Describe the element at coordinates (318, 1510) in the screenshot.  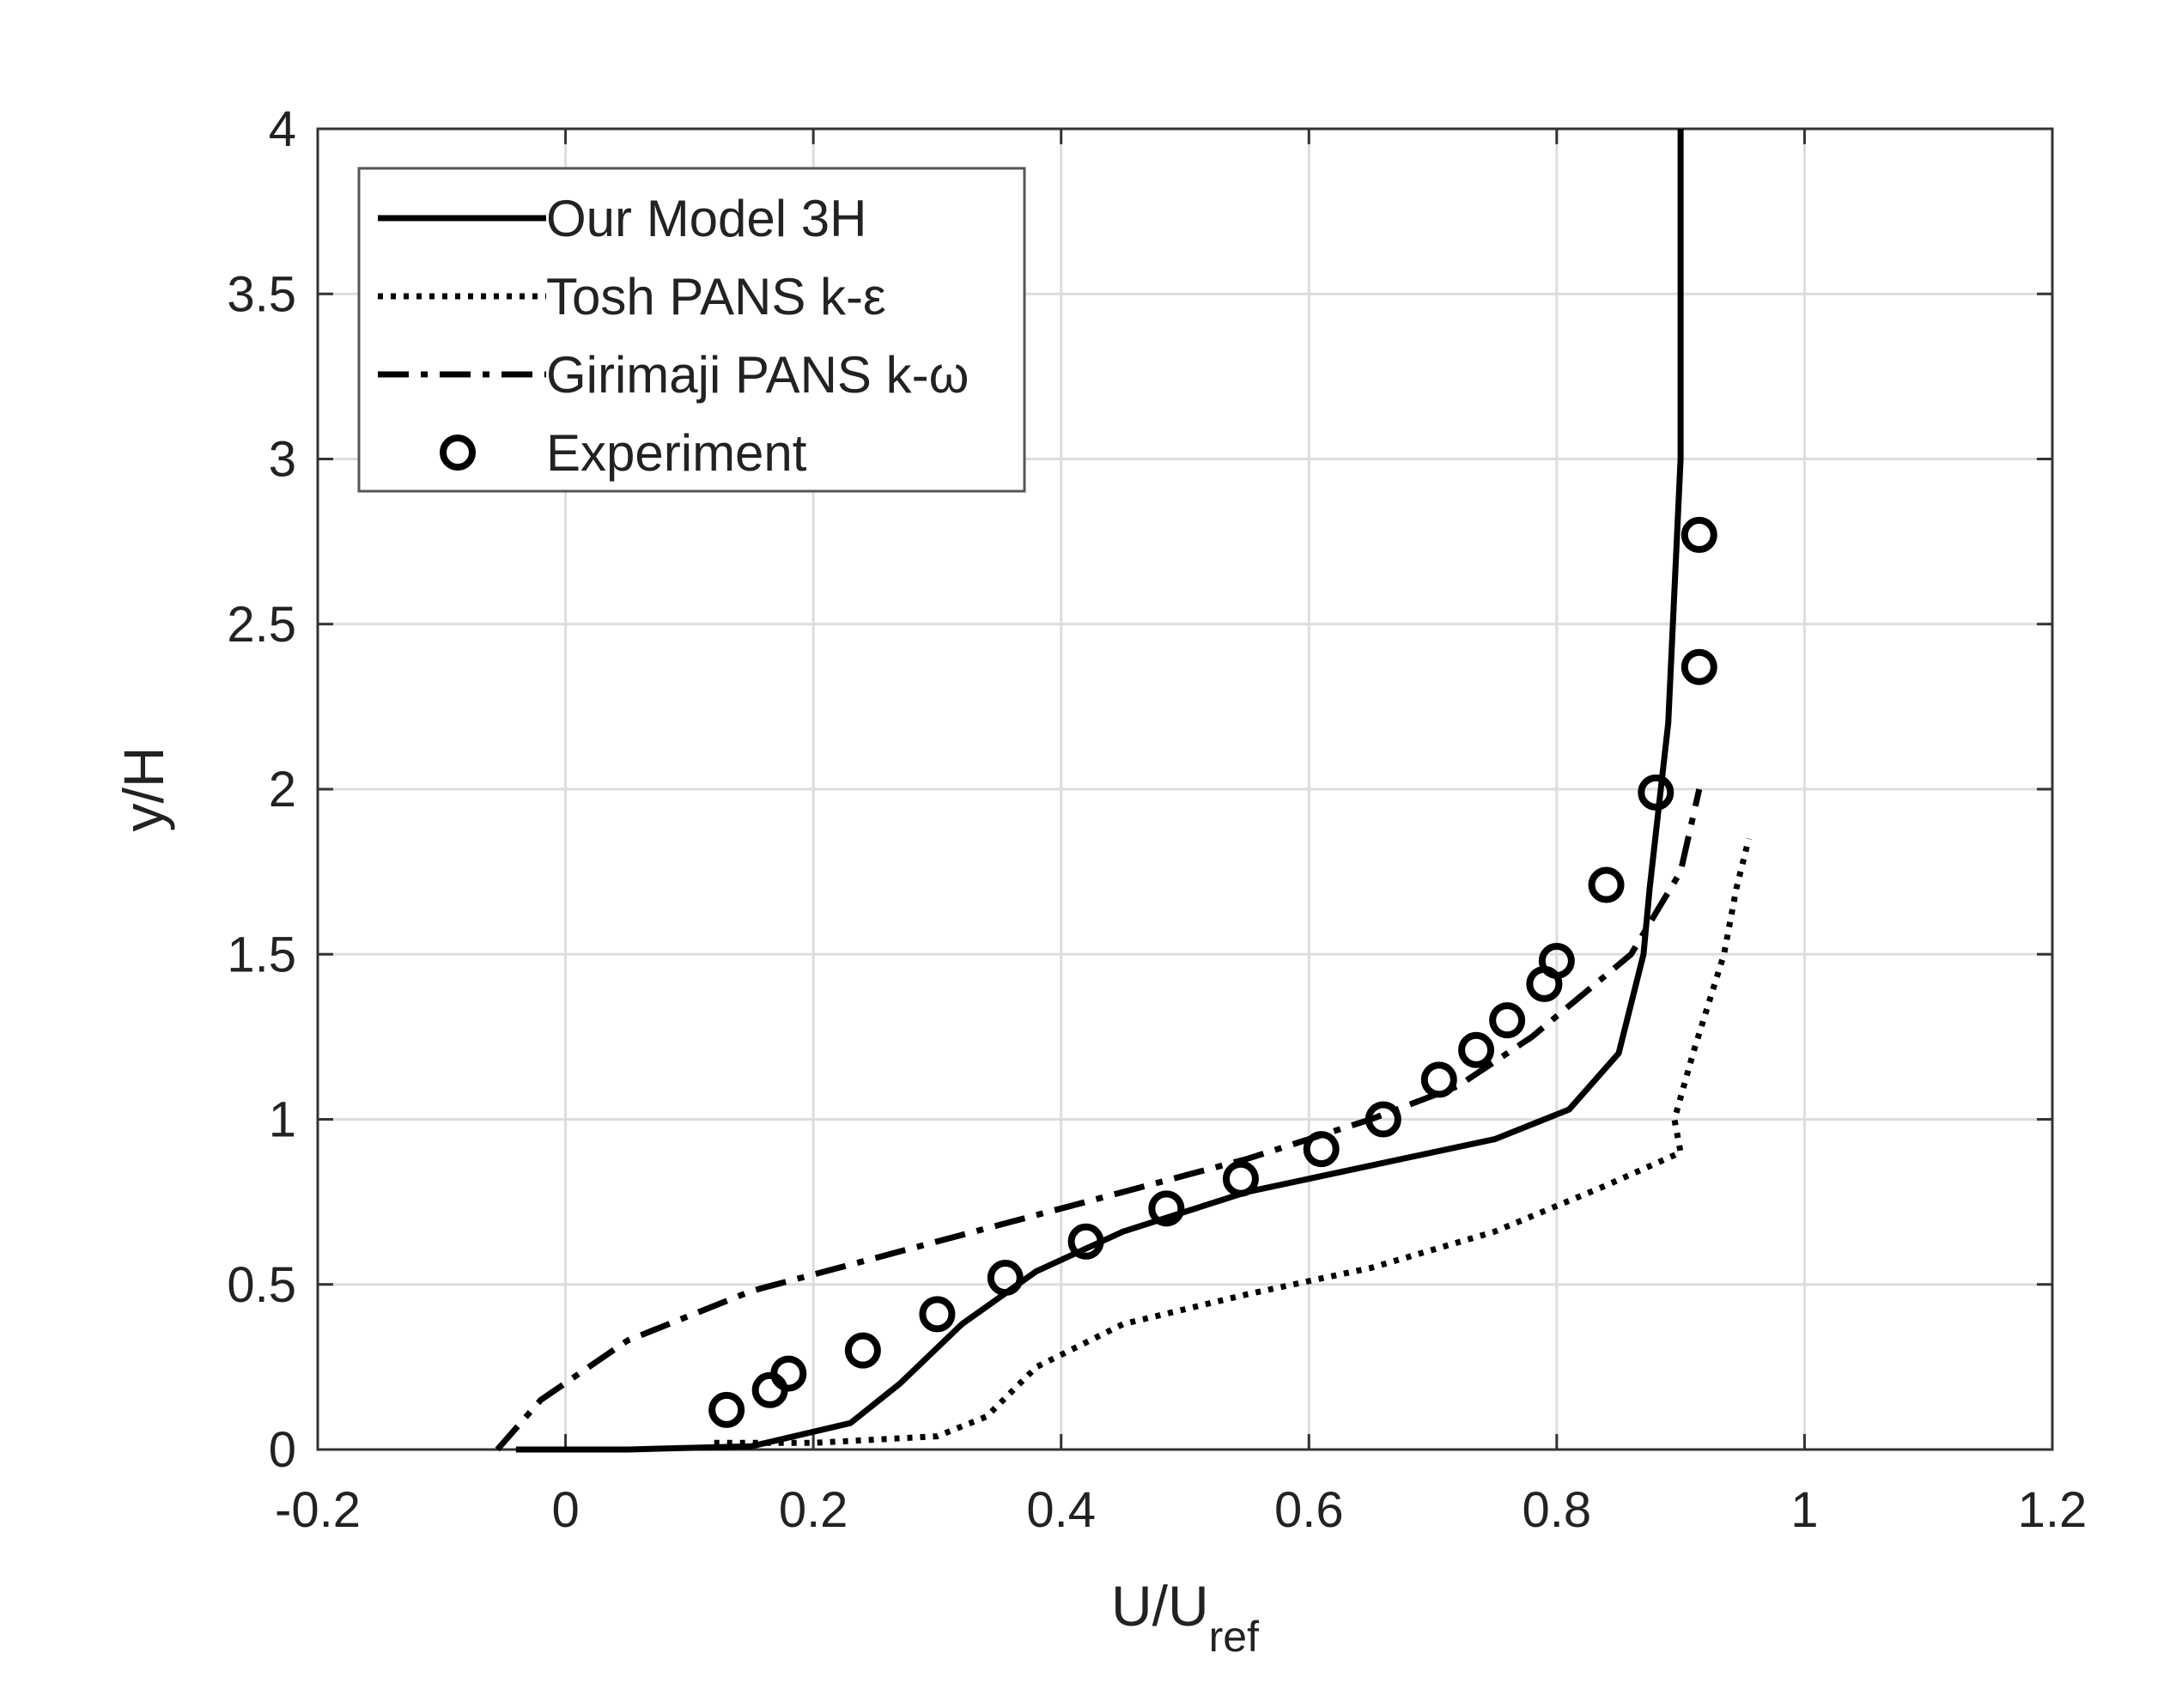
I see `x-tick-label: -0.2` at that location.